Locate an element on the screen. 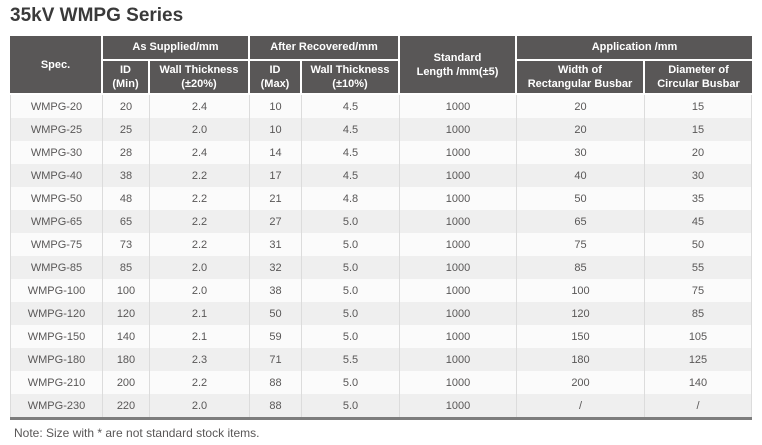 This screenshot has height=445, width=762. width-rectangular-busbar-cell: 40 is located at coordinates (581, 176).